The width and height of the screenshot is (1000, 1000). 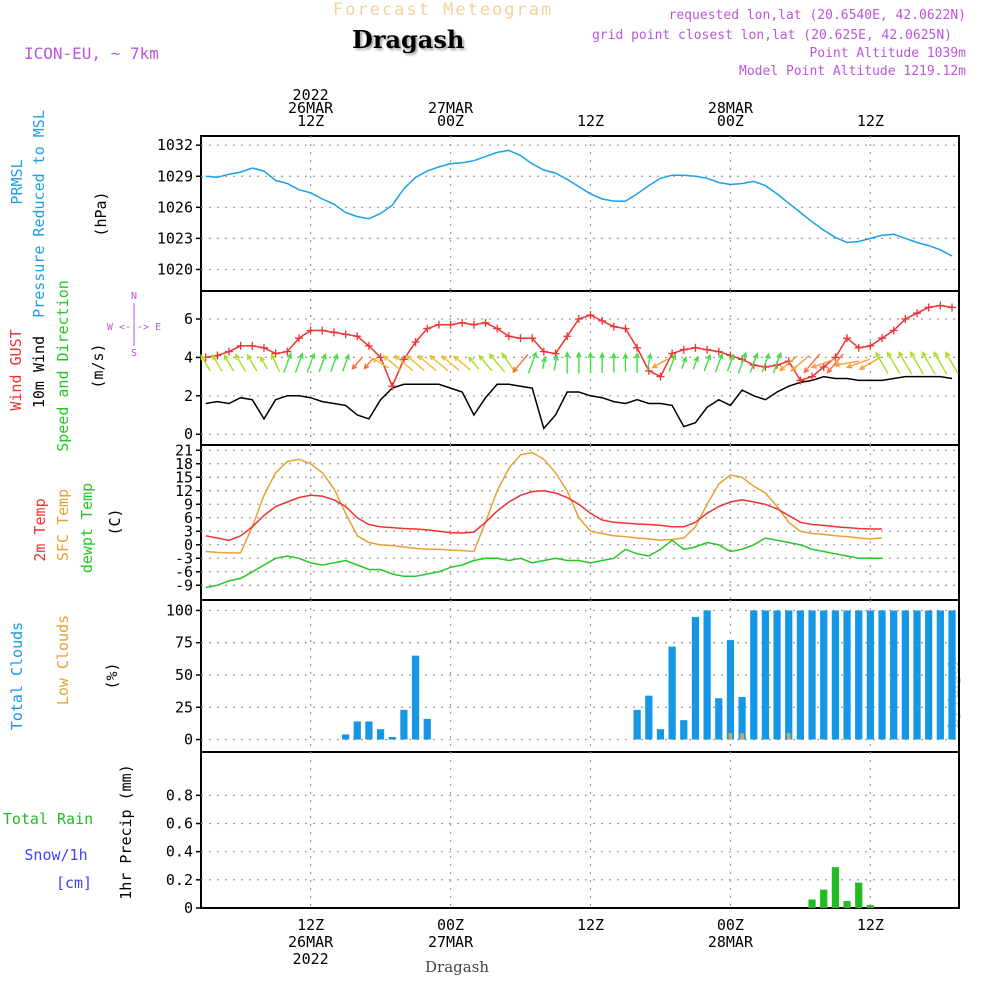 I want to click on pressure-unit: (hPa), so click(x=101, y=213).